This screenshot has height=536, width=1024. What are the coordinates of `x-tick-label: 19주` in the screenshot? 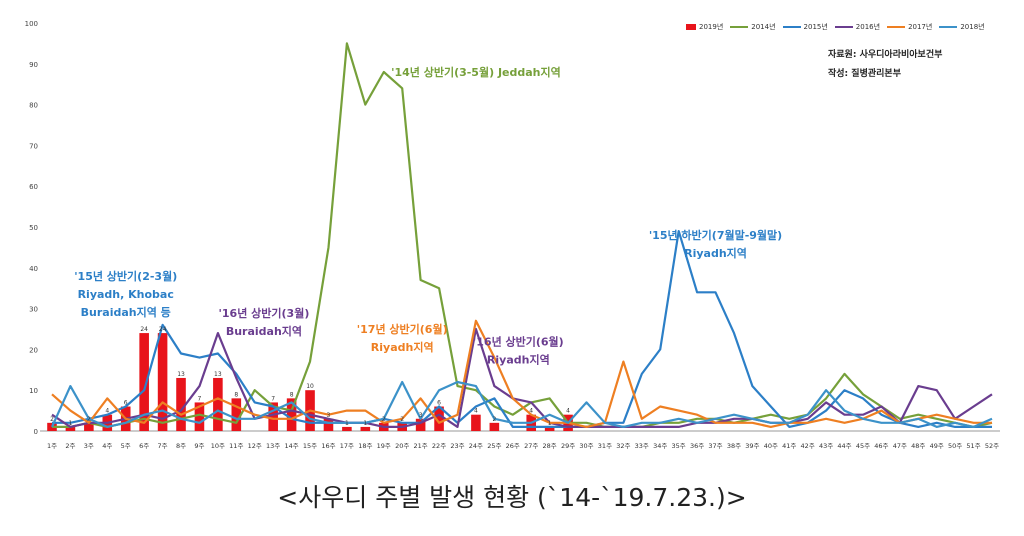 It's located at (384, 446).